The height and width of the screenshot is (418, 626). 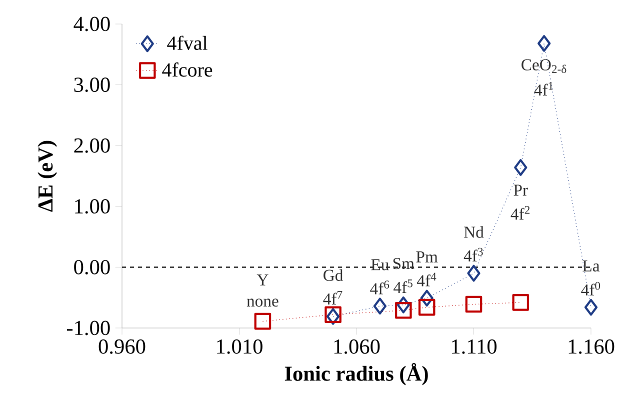 What do you see at coordinates (474, 346) in the screenshot?
I see `x-tick-label: 1.110` at bounding box center [474, 346].